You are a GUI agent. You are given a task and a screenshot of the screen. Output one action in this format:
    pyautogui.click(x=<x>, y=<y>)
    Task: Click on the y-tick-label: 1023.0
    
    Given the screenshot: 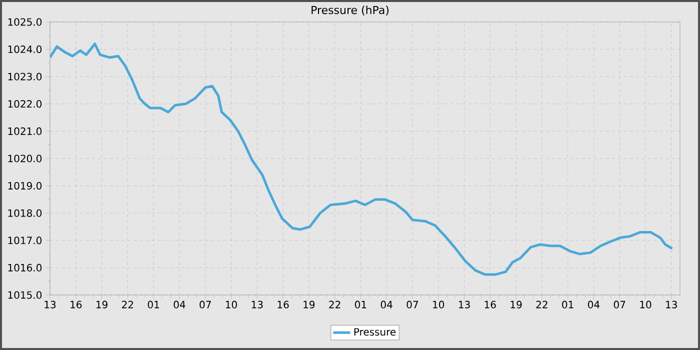 What is the action you would take?
    pyautogui.click(x=25, y=76)
    